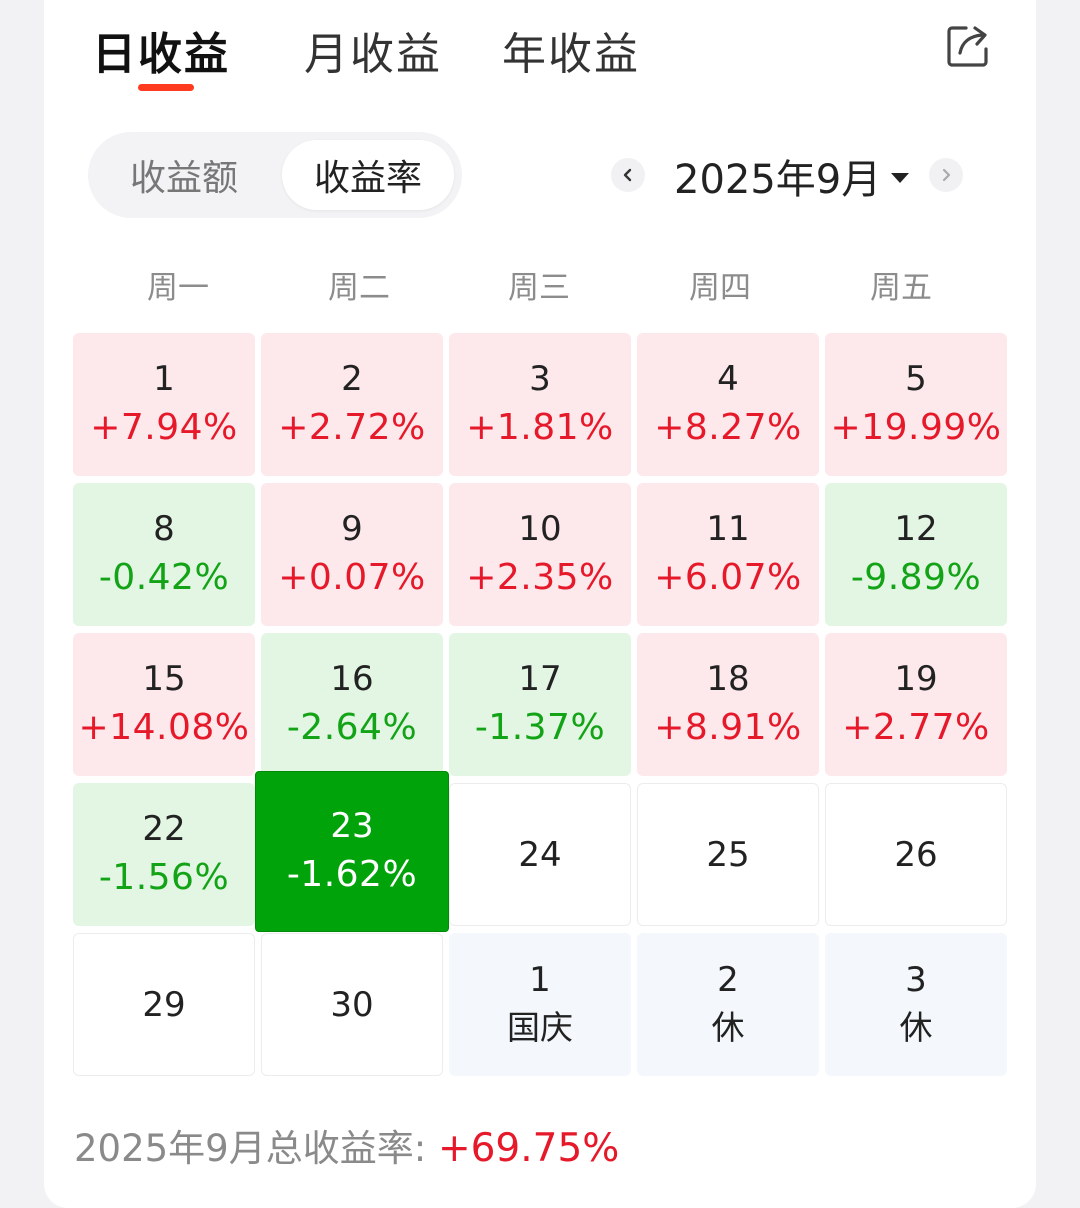 Image resolution: width=1080 pixels, height=1208 pixels. What do you see at coordinates (540, 678) in the screenshot?
I see `day-number: 17` at bounding box center [540, 678].